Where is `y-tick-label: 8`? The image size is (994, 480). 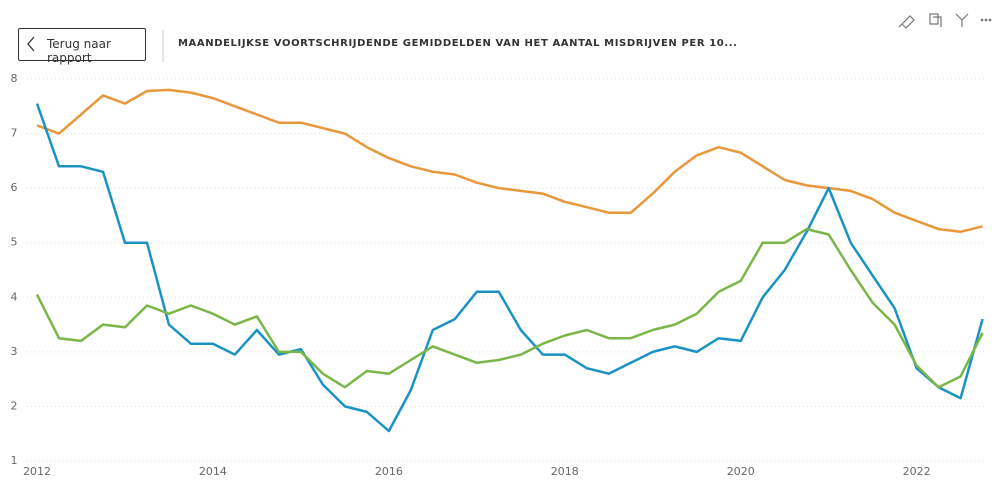
y-tick-label: 8 is located at coordinates (14, 78).